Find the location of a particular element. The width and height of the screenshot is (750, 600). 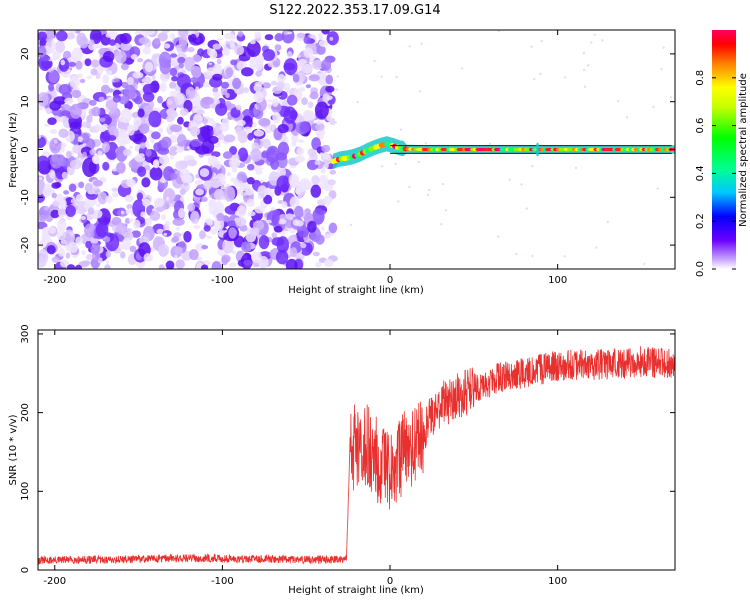

x-tick-label: 0 is located at coordinates (390, 581).